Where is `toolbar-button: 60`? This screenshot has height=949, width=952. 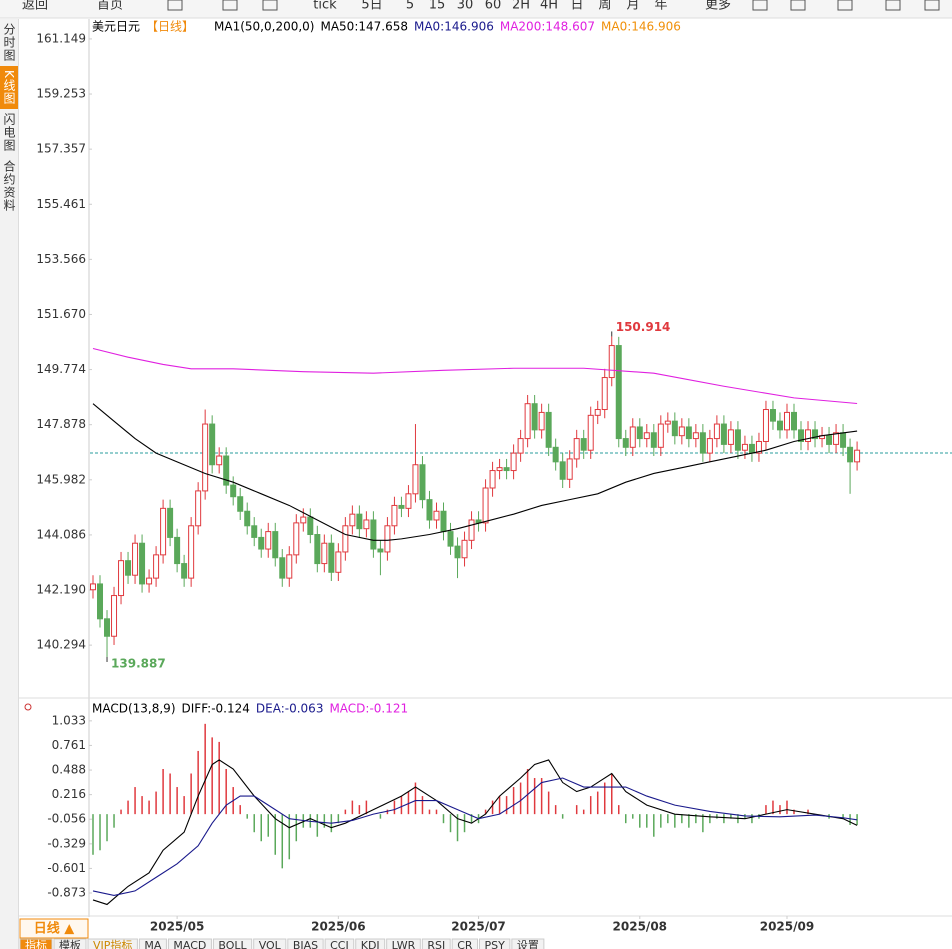 toolbar-button: 60 is located at coordinates (493, 6).